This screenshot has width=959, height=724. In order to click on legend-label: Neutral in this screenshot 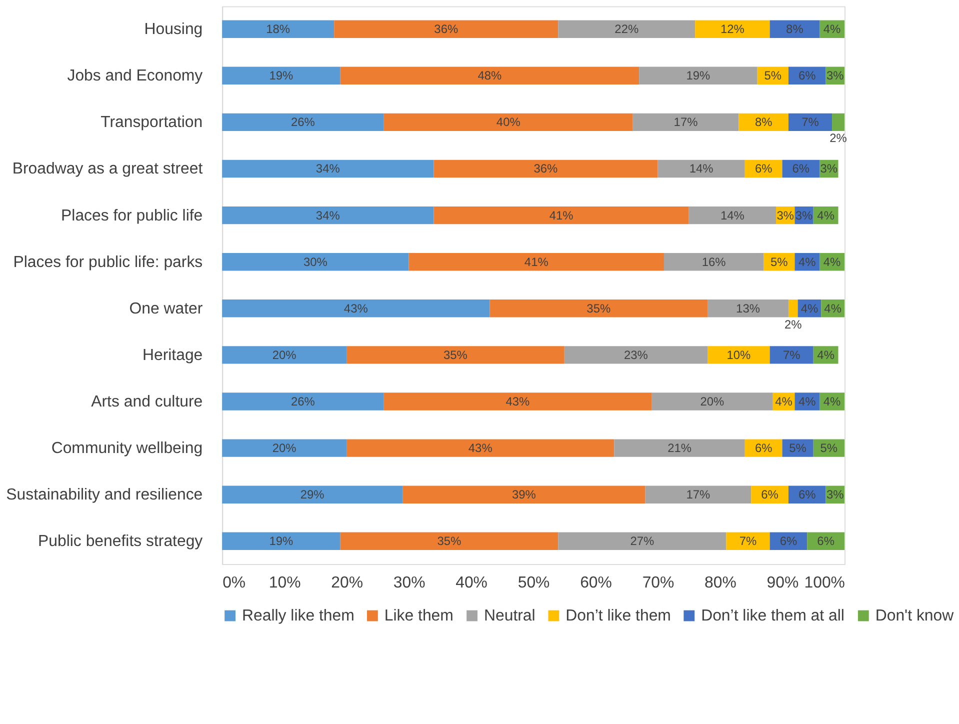, I will do `click(510, 616)`.